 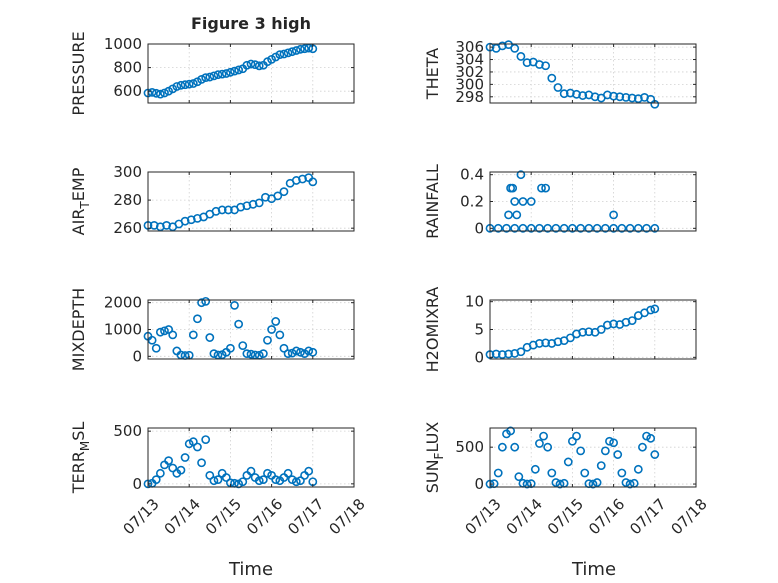 I want to click on x-tick-label: 07/17, so click(x=305, y=516).